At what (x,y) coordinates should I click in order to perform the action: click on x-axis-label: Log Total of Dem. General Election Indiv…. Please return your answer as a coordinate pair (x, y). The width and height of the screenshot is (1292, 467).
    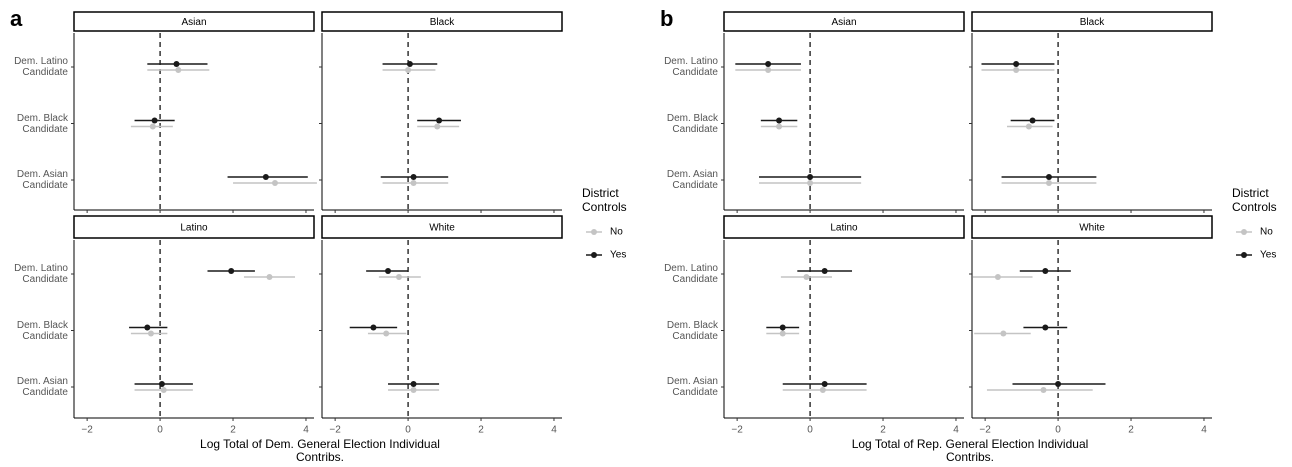
    Looking at the image, I should click on (320, 450).